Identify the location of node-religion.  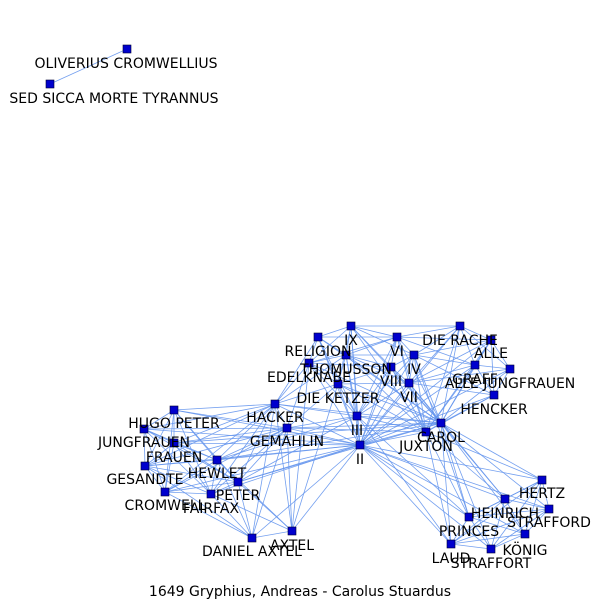
(318, 337).